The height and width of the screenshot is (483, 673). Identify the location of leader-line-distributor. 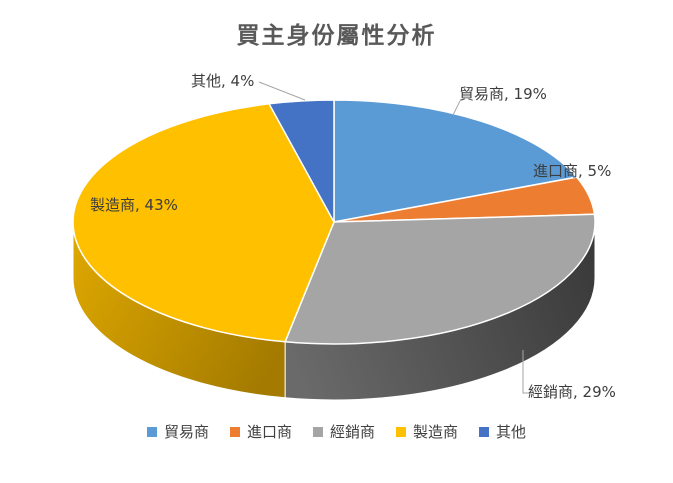
(526, 372).